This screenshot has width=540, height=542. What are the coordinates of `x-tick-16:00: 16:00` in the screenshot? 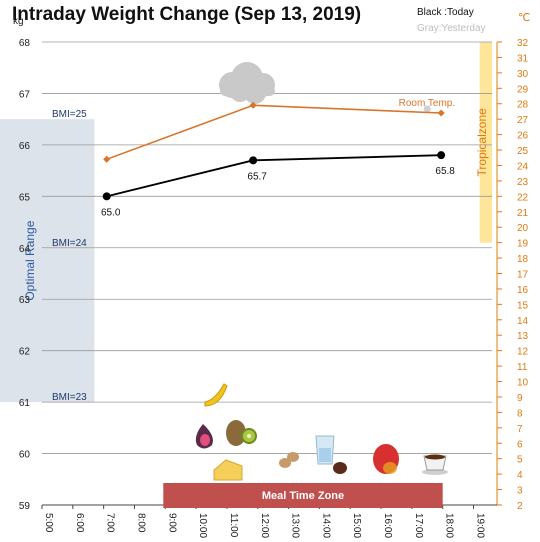 It's located at (387, 525).